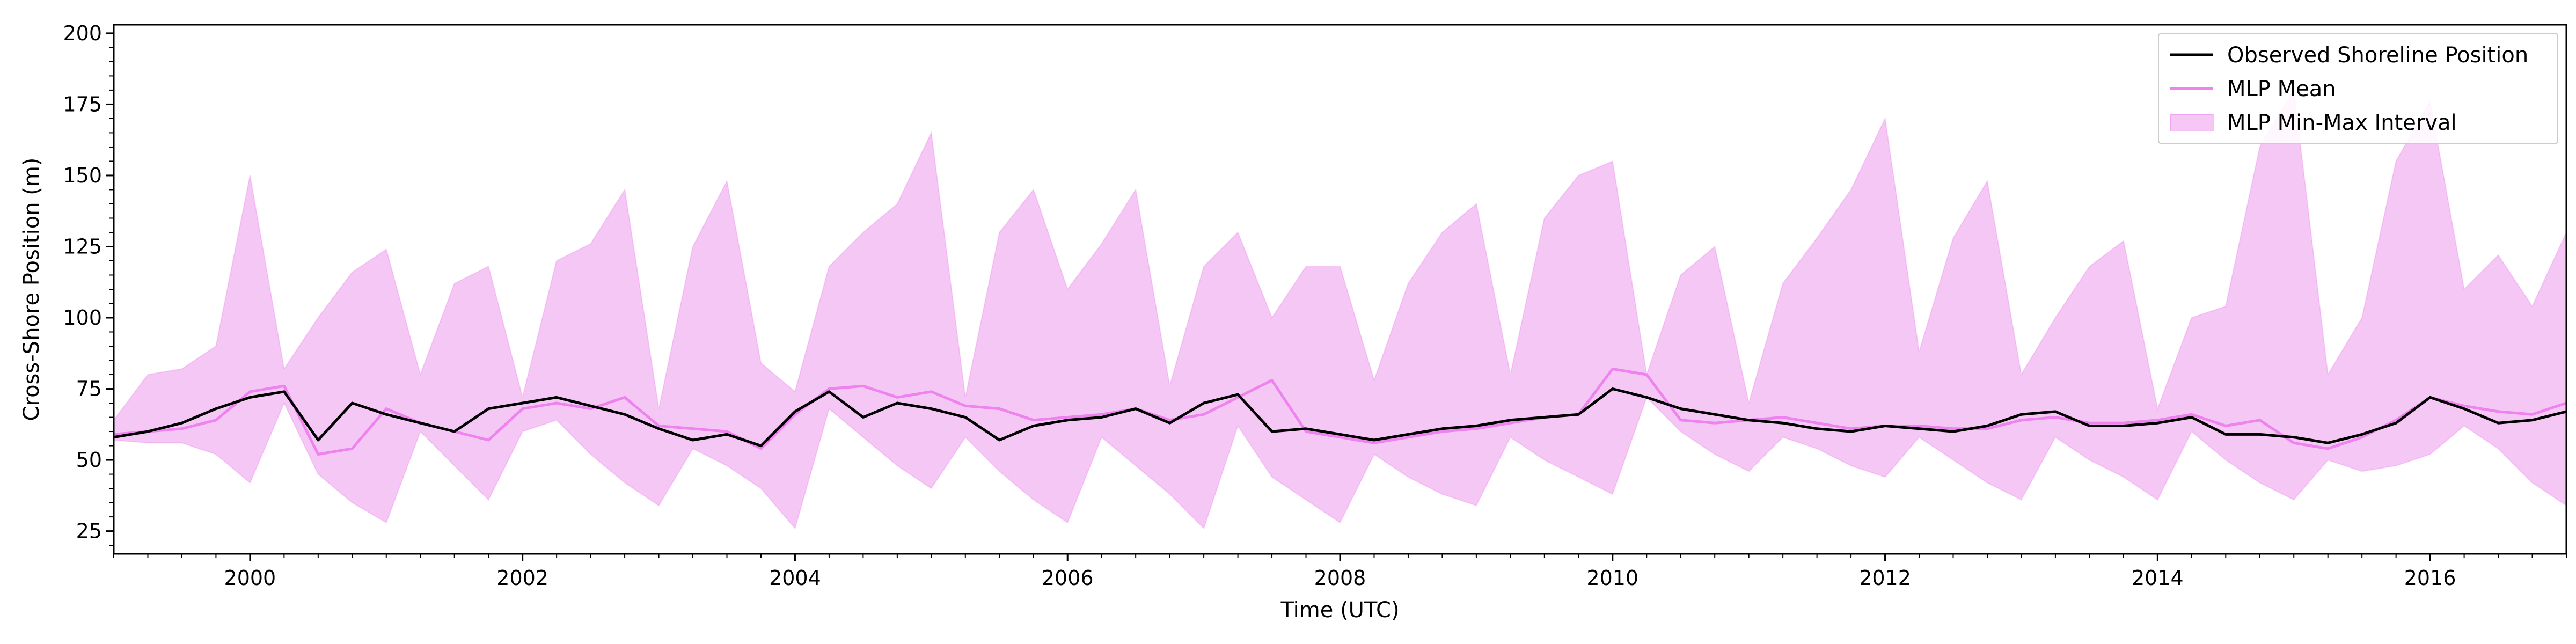  What do you see at coordinates (31, 289) in the screenshot?
I see `y-axis-label: Cross-Shore Position (m)` at bounding box center [31, 289].